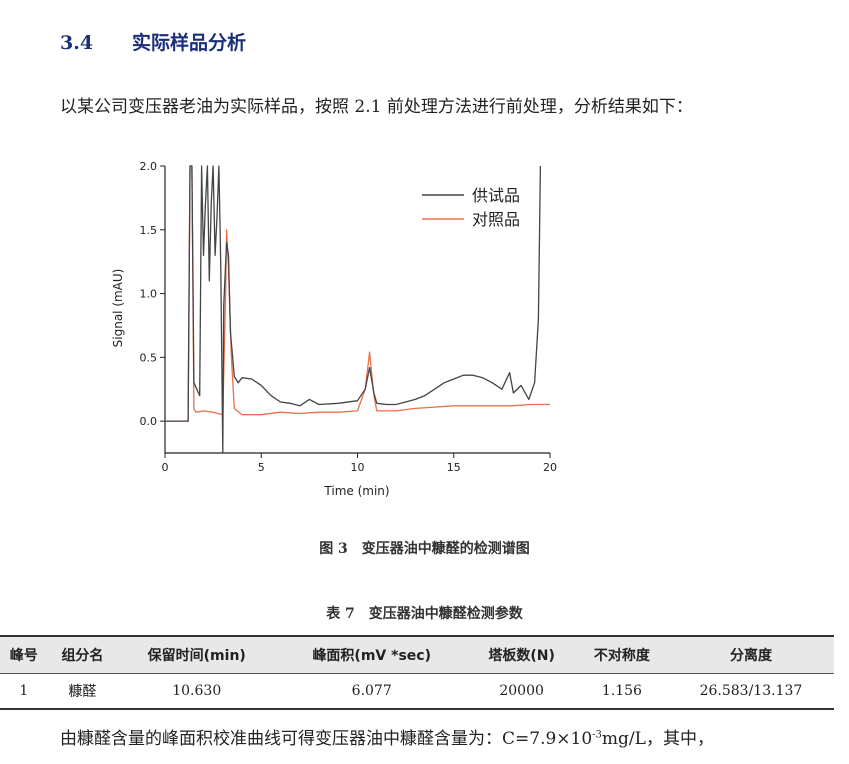  Describe the element at coordinates (24, 654) in the screenshot. I see `col-peak-no: 峰号` at that location.